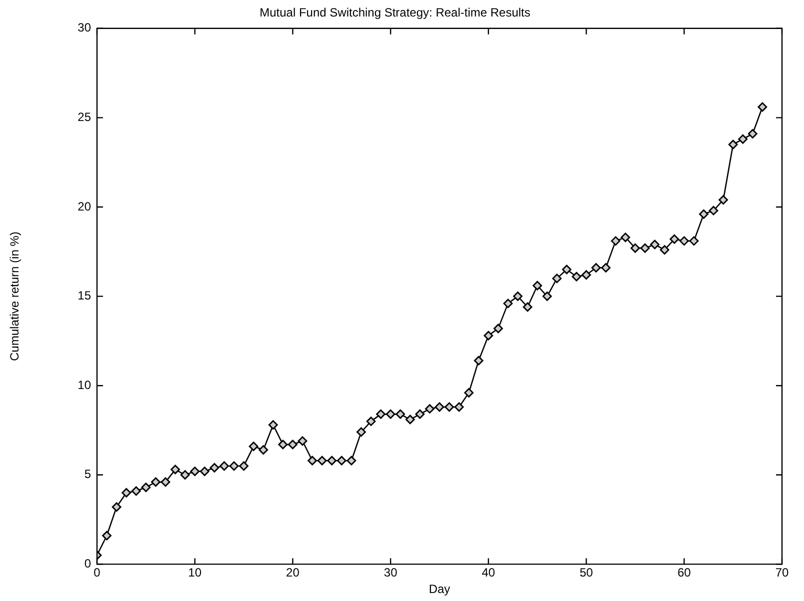 Image resolution: width=804 pixels, height=601 pixels. What do you see at coordinates (293, 573) in the screenshot?
I see `x-tick-label: 20` at bounding box center [293, 573].